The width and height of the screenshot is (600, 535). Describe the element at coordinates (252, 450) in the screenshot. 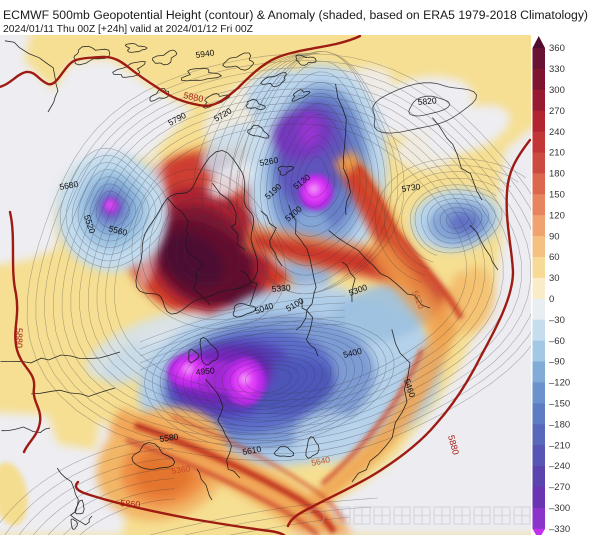

I see `svg-text: 5610` at that location.